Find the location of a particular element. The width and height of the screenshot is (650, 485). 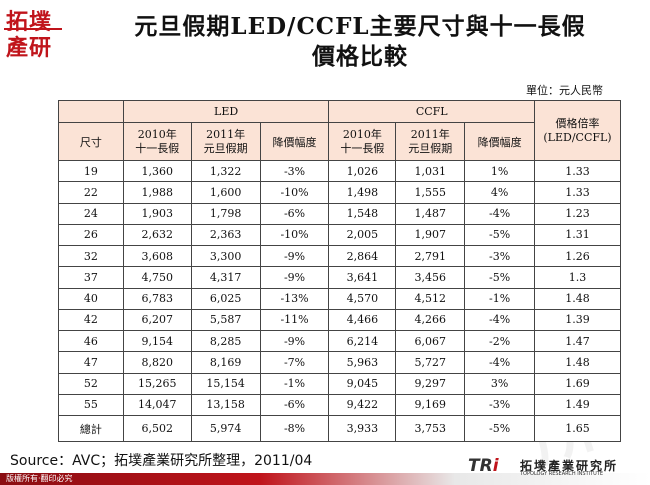

cell-ratio: 1.33 is located at coordinates (577, 192).